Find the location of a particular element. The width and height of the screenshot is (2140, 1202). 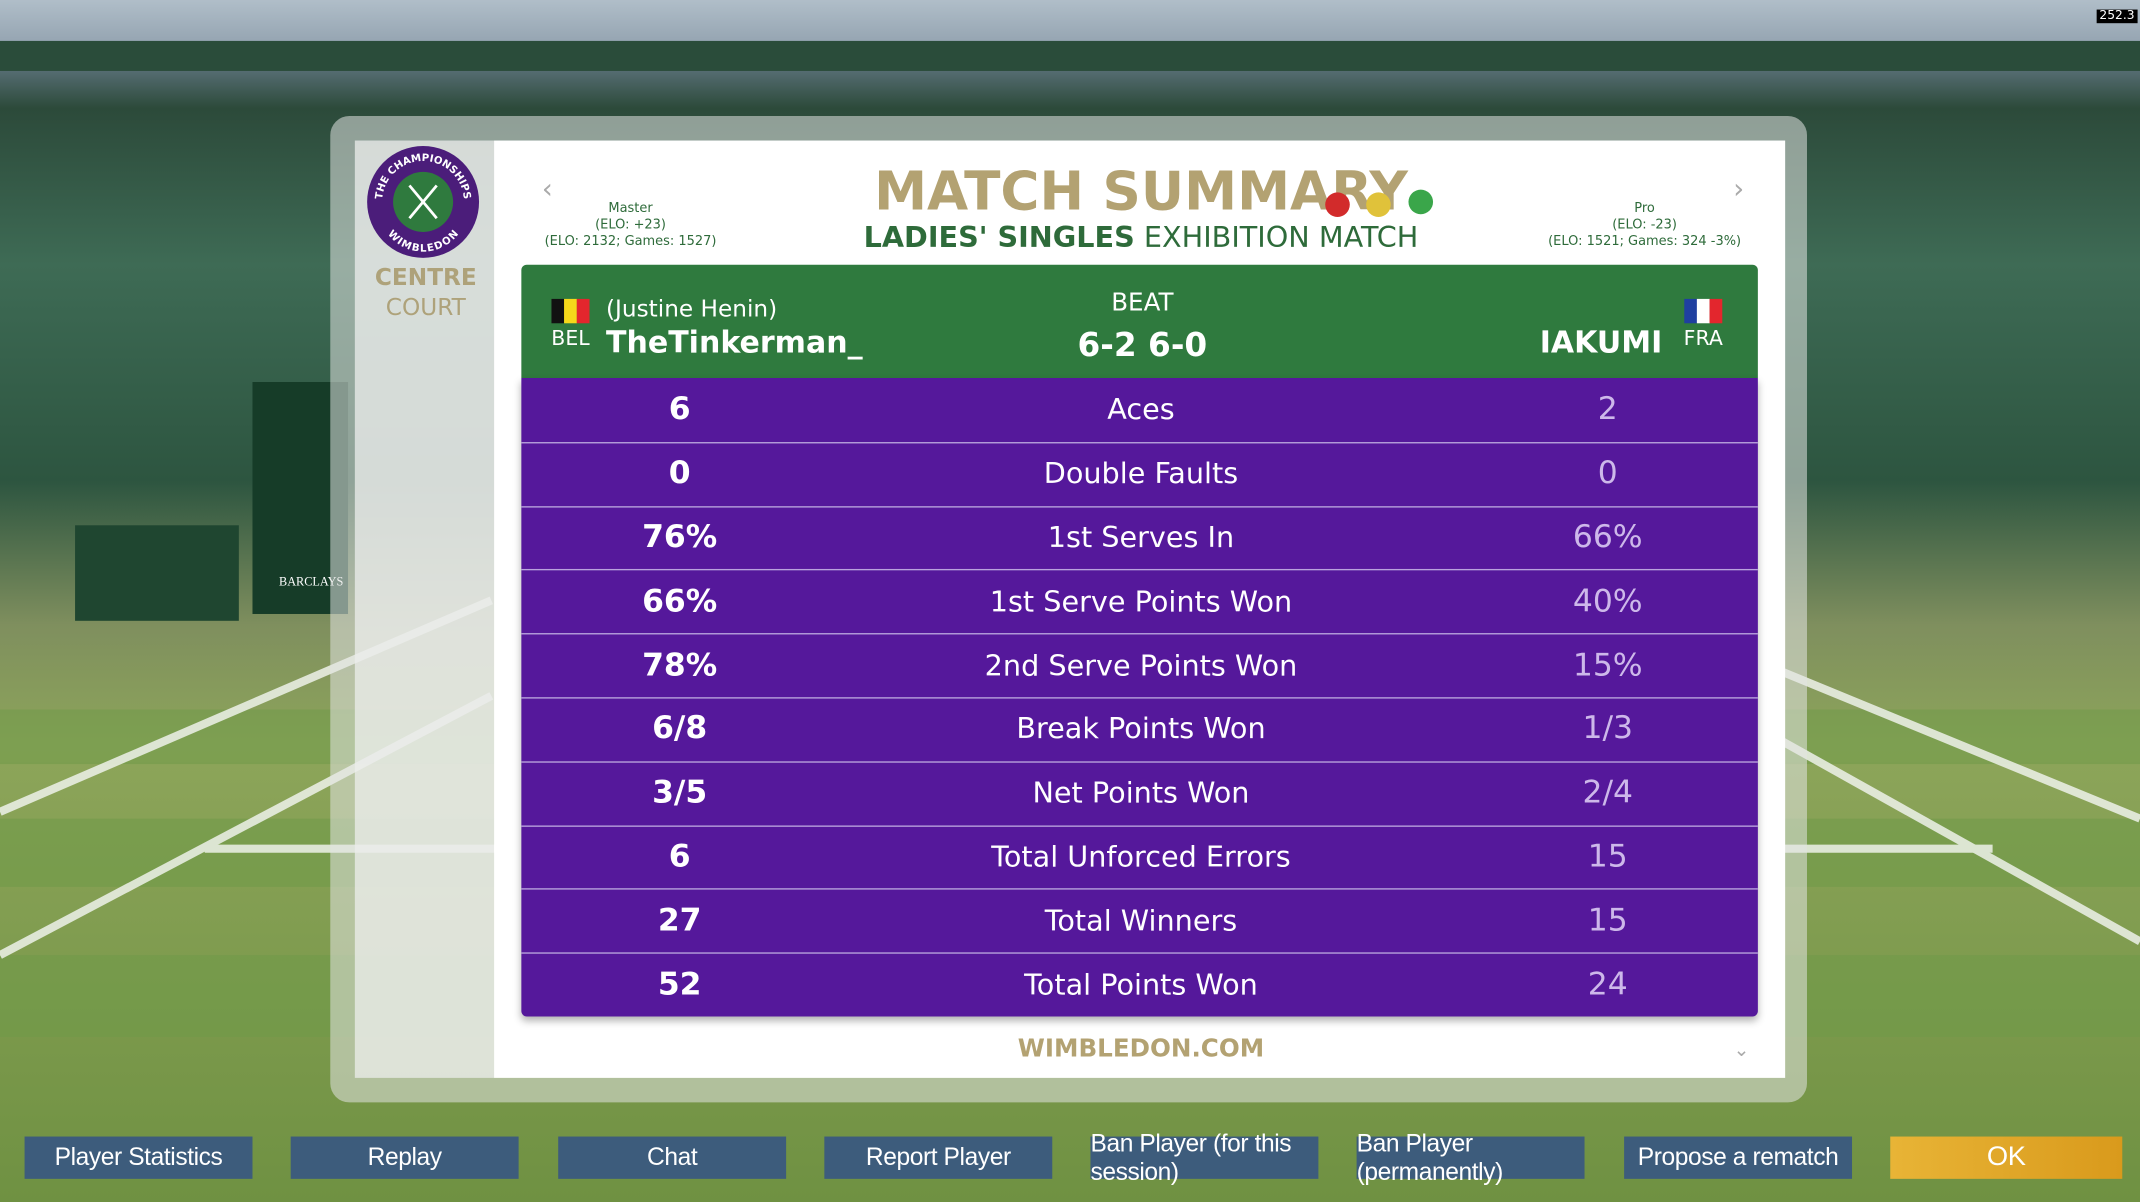

stat-left: 76% is located at coordinates (680, 537).